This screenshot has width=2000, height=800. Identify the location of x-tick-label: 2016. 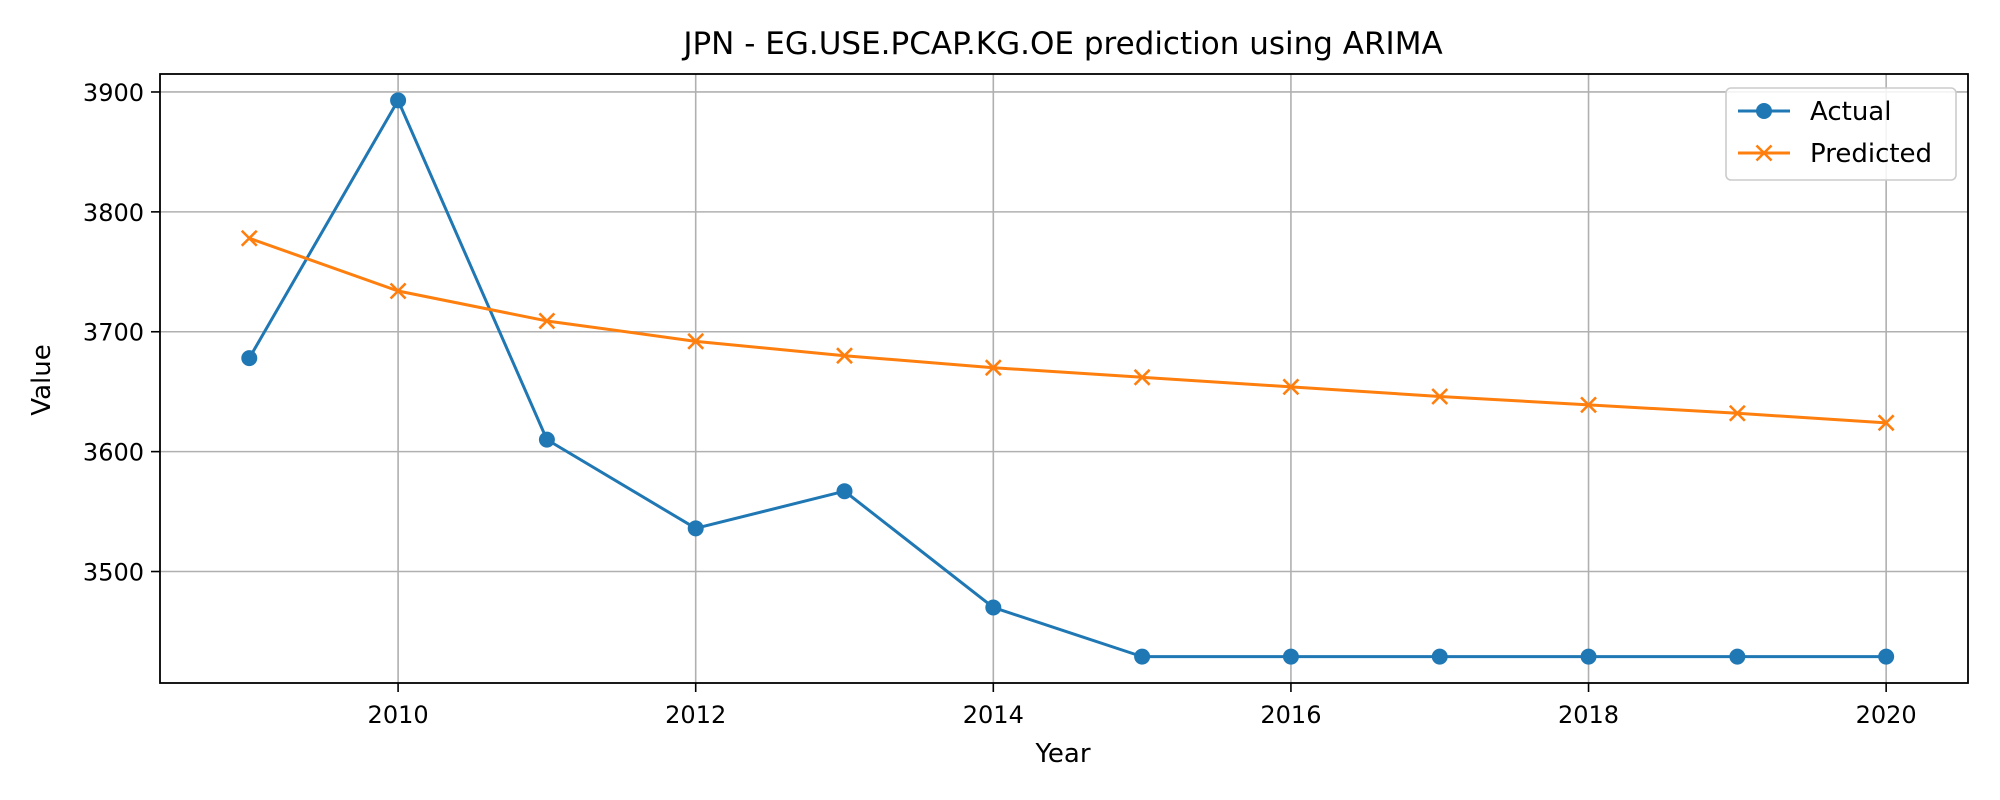
(1290, 715).